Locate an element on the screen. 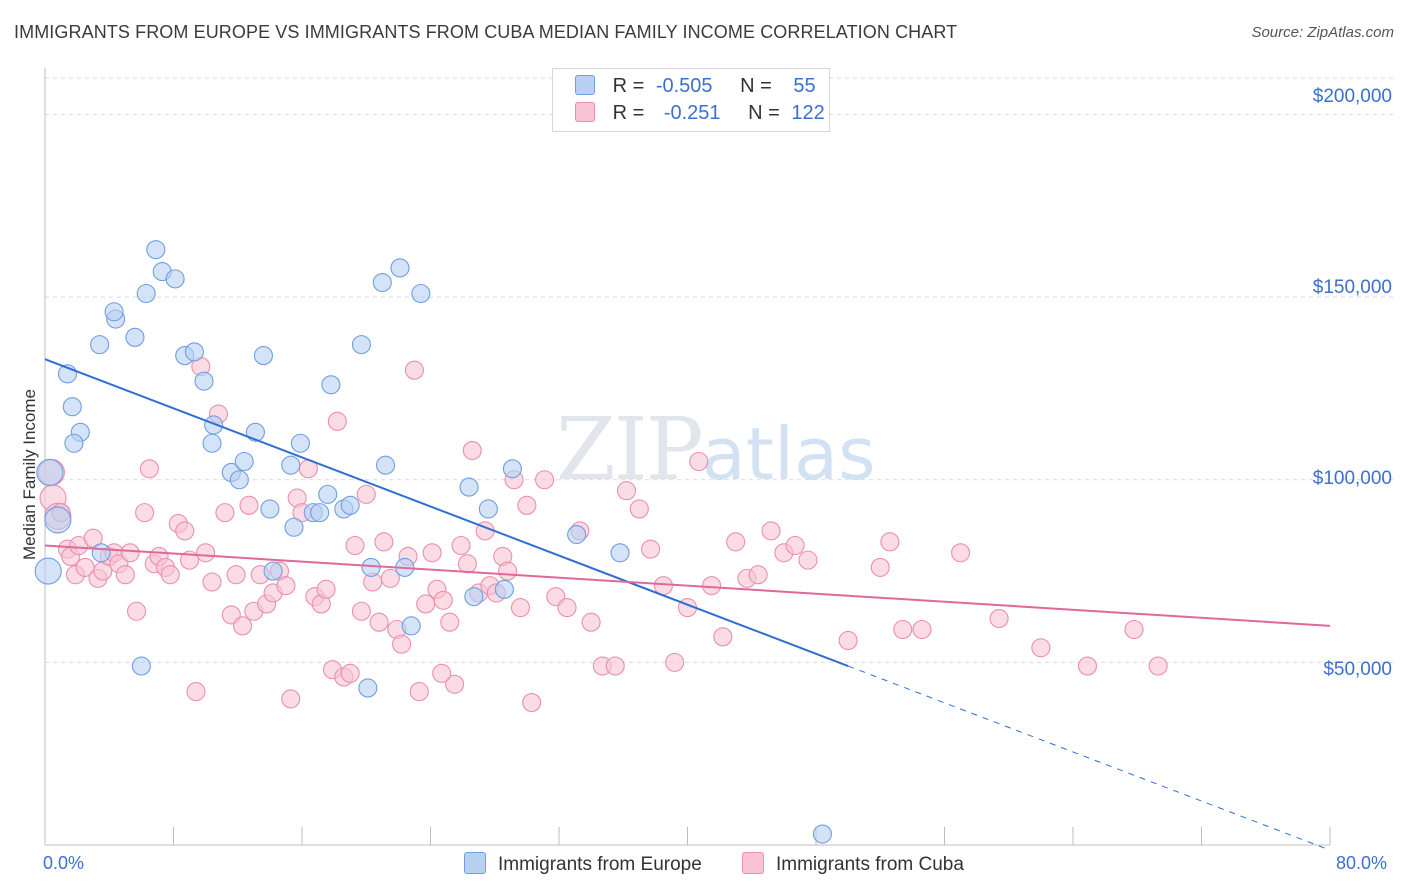  europe-swatch is located at coordinates (585, 85).